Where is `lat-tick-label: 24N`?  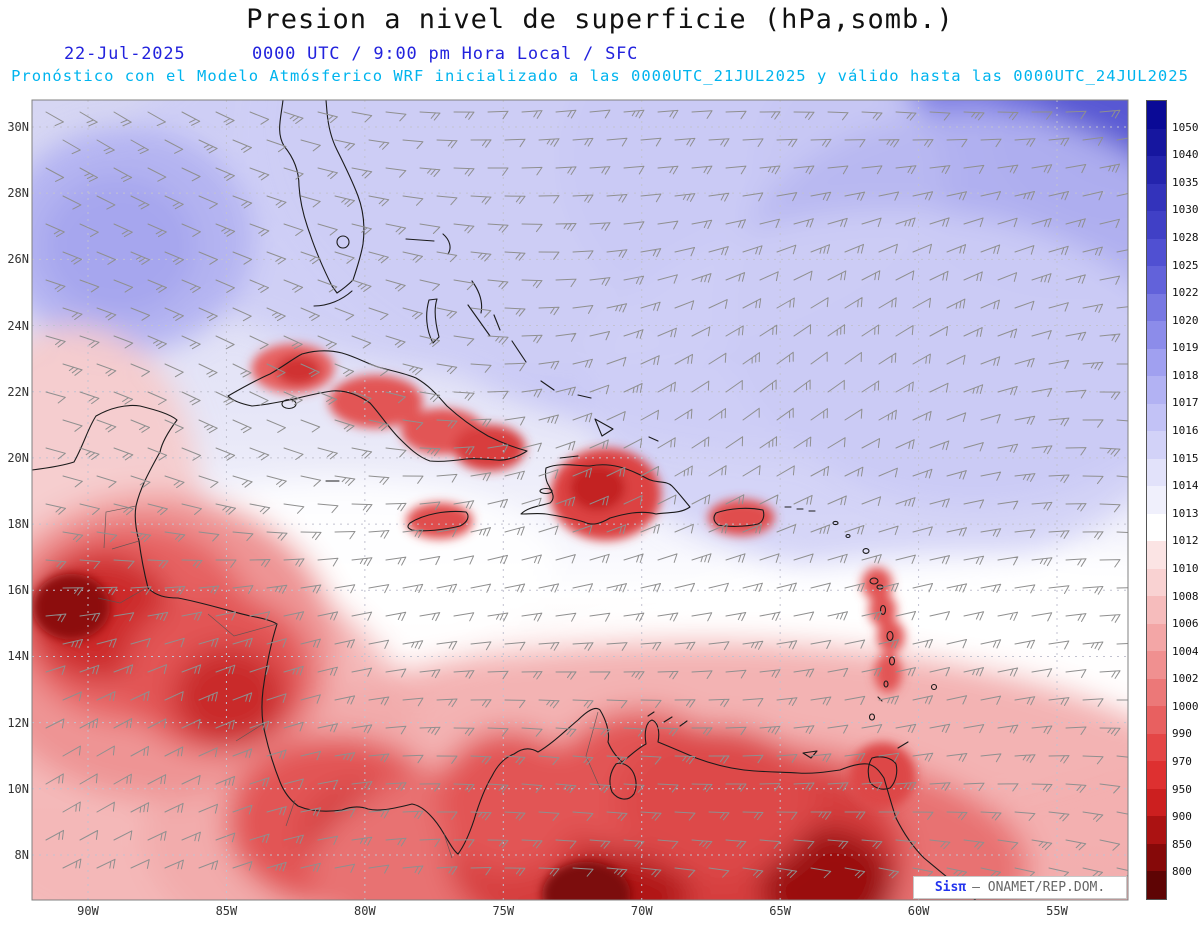 lat-tick-label: 24N is located at coordinates (18, 325).